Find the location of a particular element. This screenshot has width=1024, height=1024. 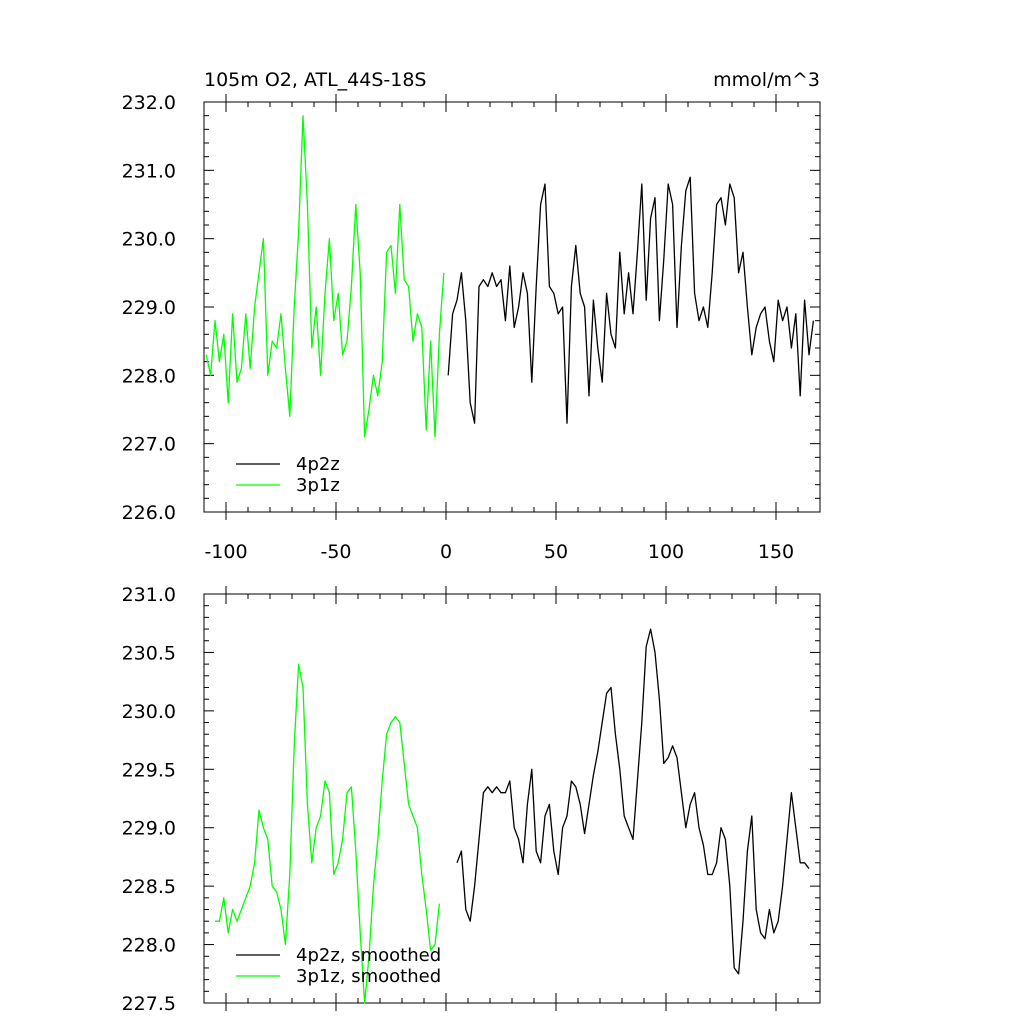

legend-label: 3p1z, smoothed is located at coordinates (368, 976).